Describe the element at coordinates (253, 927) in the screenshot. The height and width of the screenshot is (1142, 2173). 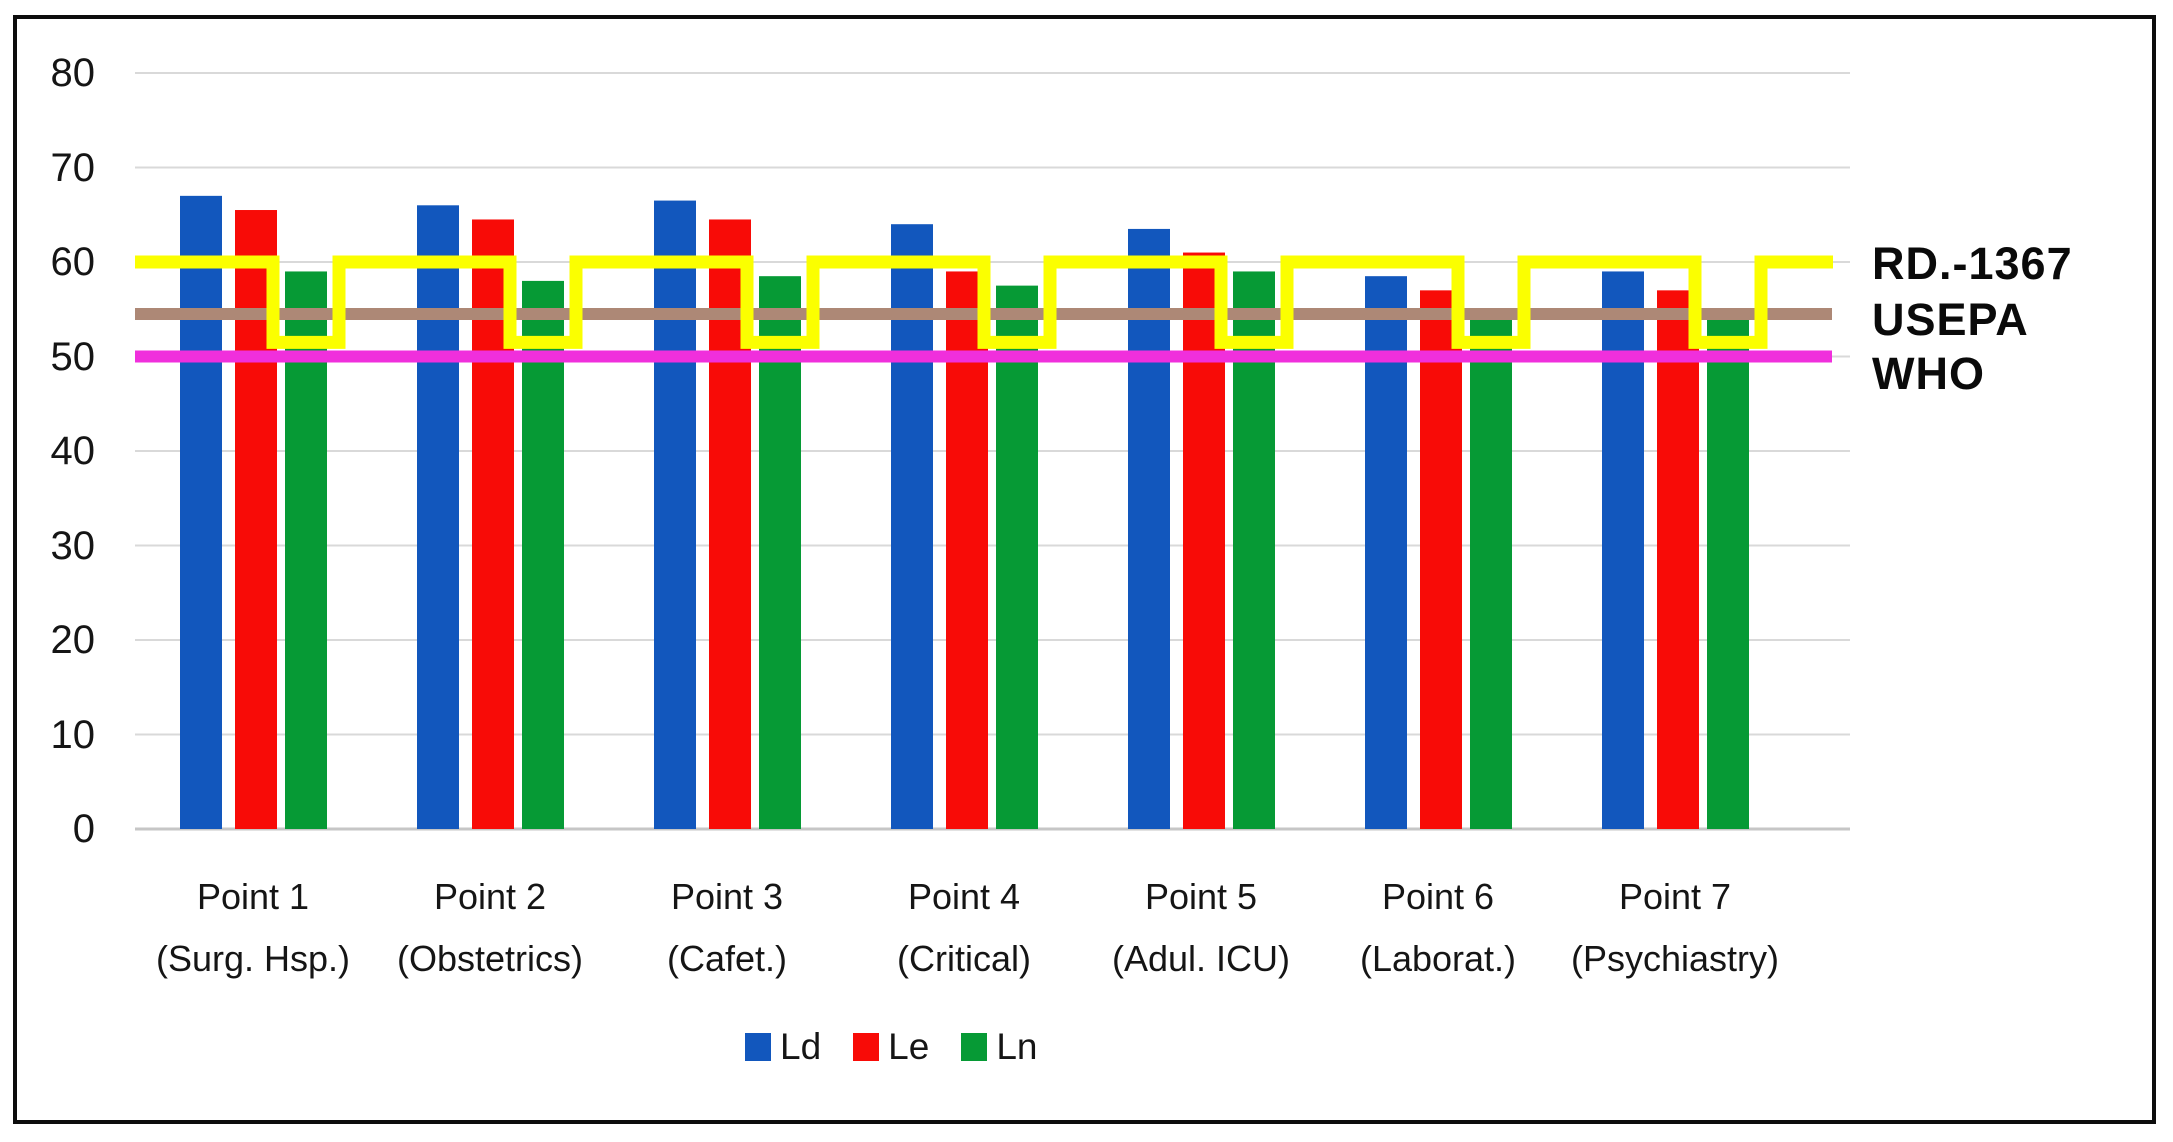
I see `x-label-point-1: Point 1 (Surg. Hsp.)` at that location.